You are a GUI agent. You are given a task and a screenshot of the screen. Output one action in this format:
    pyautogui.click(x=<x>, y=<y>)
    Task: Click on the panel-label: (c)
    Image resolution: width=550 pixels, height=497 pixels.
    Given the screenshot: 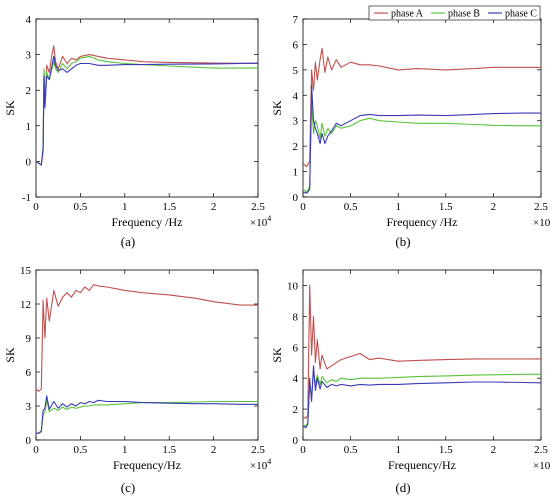 What is the action you would take?
    pyautogui.click(x=128, y=487)
    